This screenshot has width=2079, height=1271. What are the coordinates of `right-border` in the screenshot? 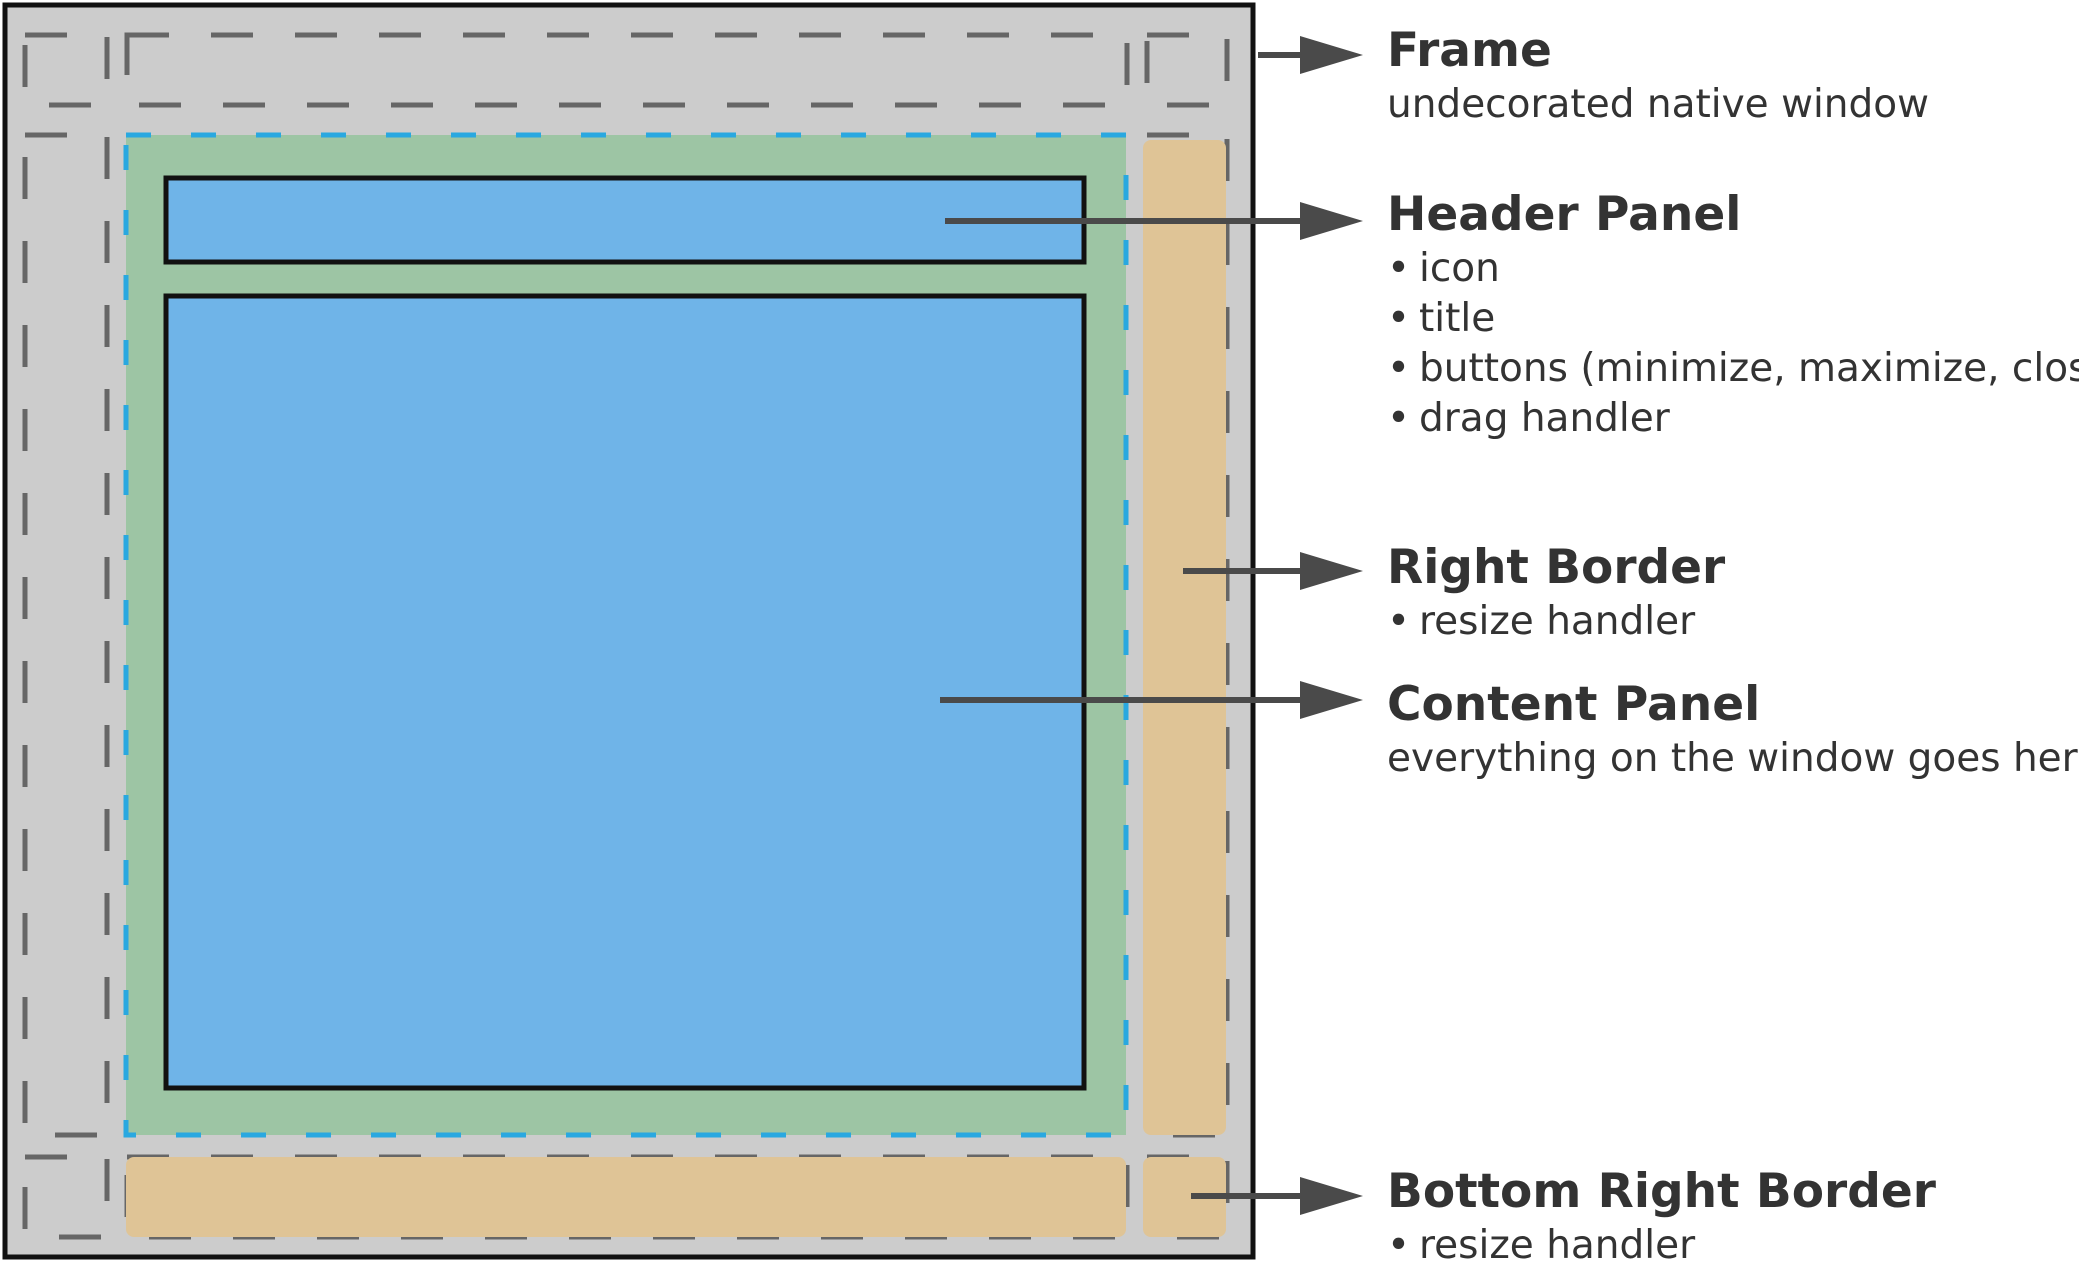 It's located at (1184, 637).